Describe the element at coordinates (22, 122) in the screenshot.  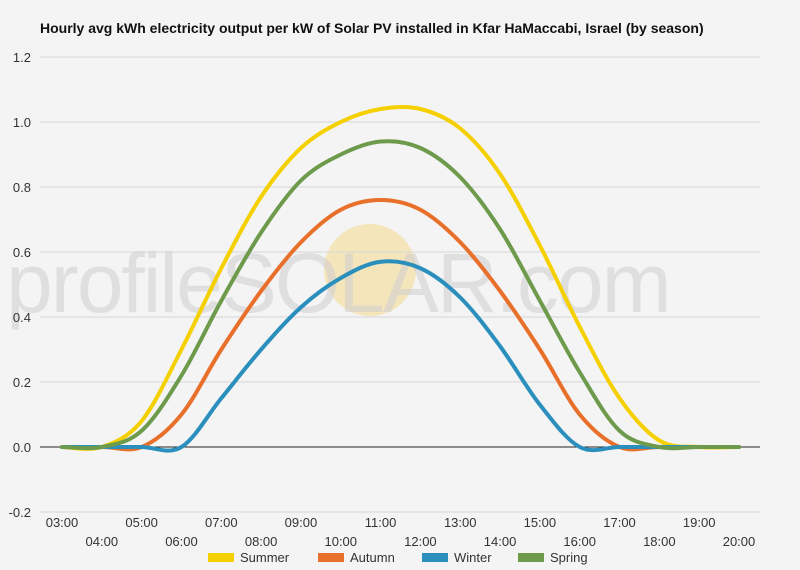
I see `y-tick-label: 1.0` at that location.